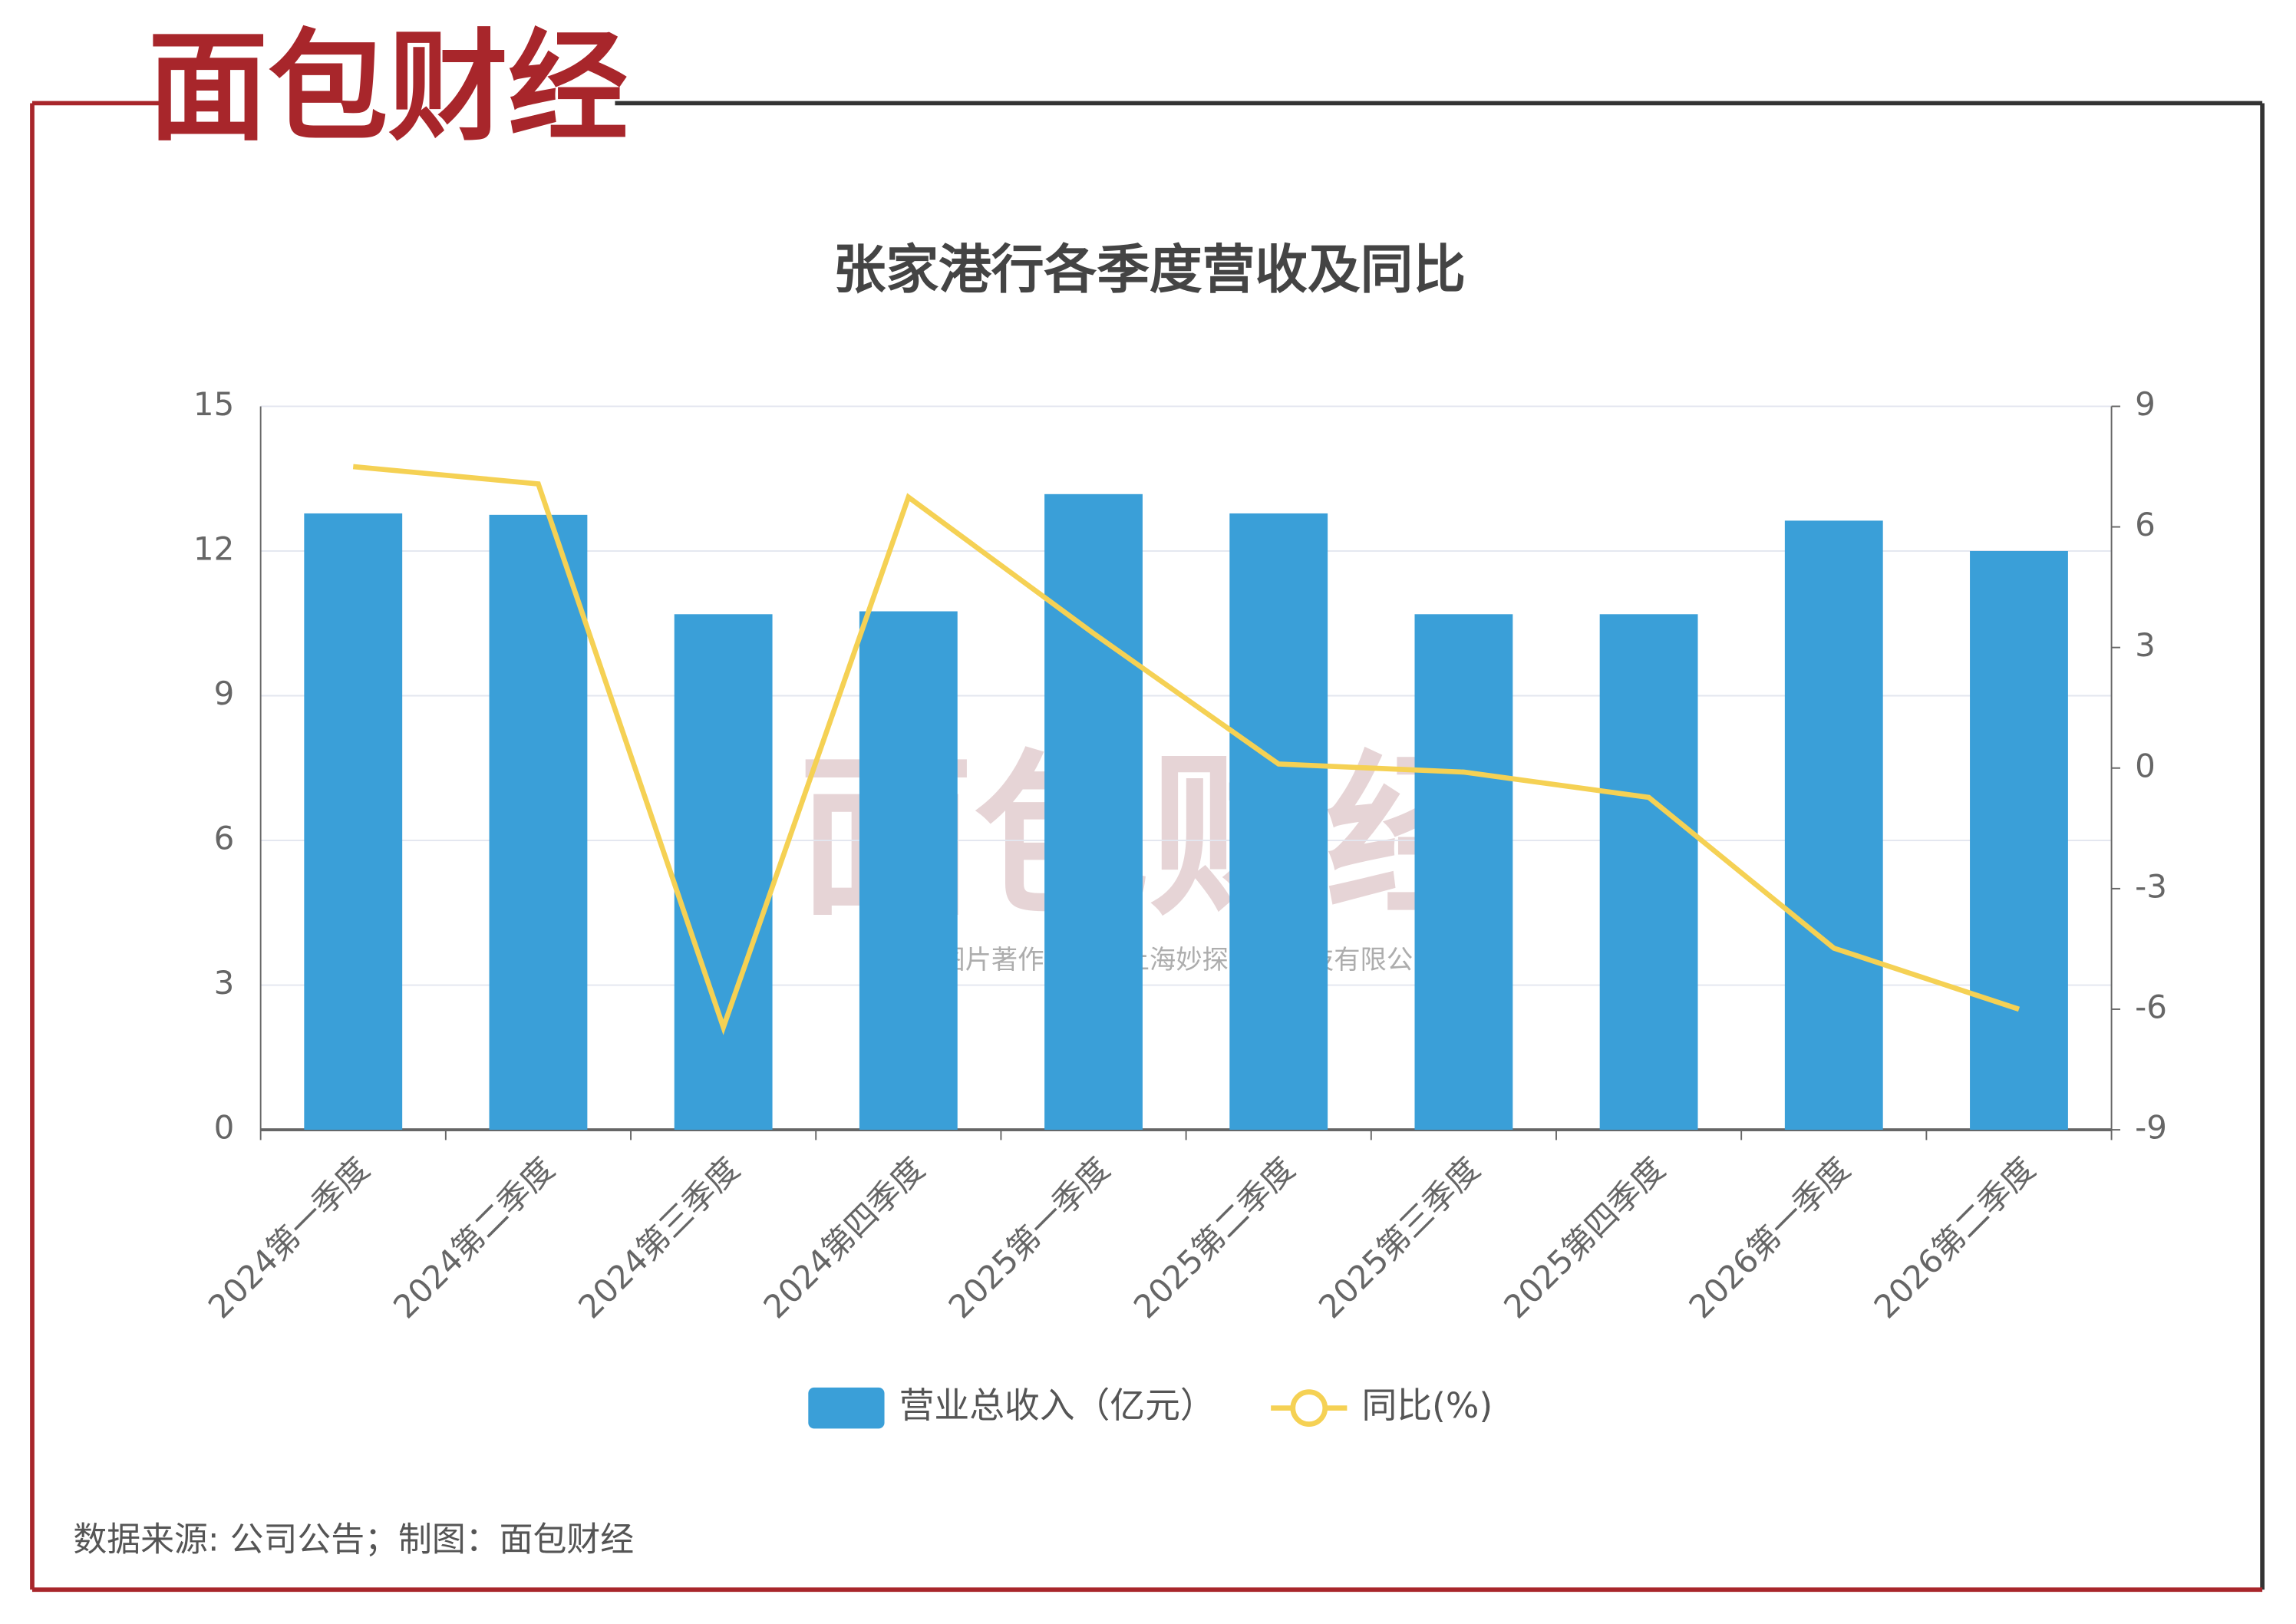  Describe the element at coordinates (224, 1128) in the screenshot. I see `y-tick-label: 0` at that location.